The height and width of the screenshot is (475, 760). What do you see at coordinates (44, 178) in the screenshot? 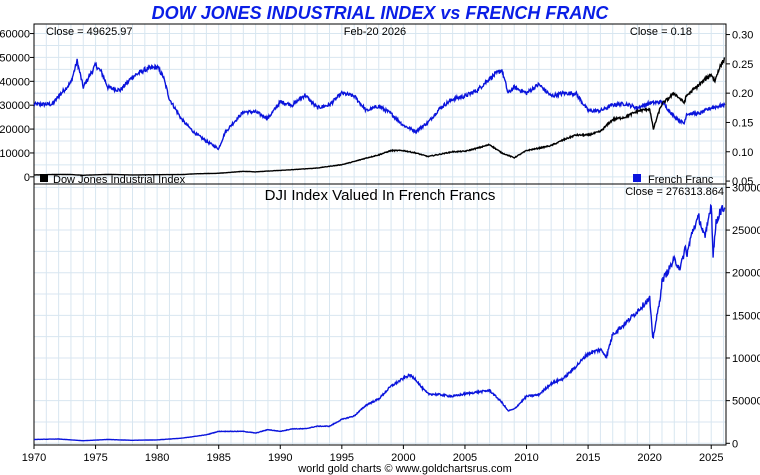
I see `legend-dji-swatch` at bounding box center [44, 178].